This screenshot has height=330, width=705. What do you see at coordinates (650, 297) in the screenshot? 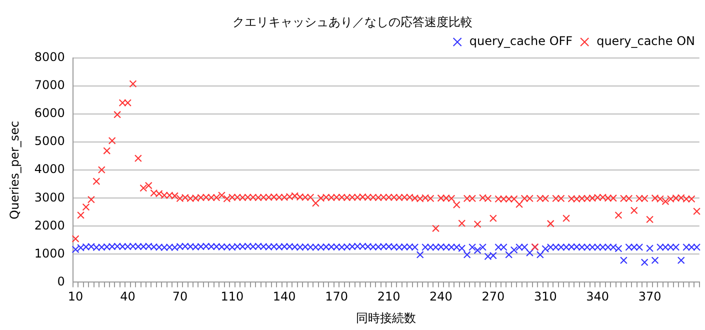
I see `x-tick-label: 370` at bounding box center [650, 297].